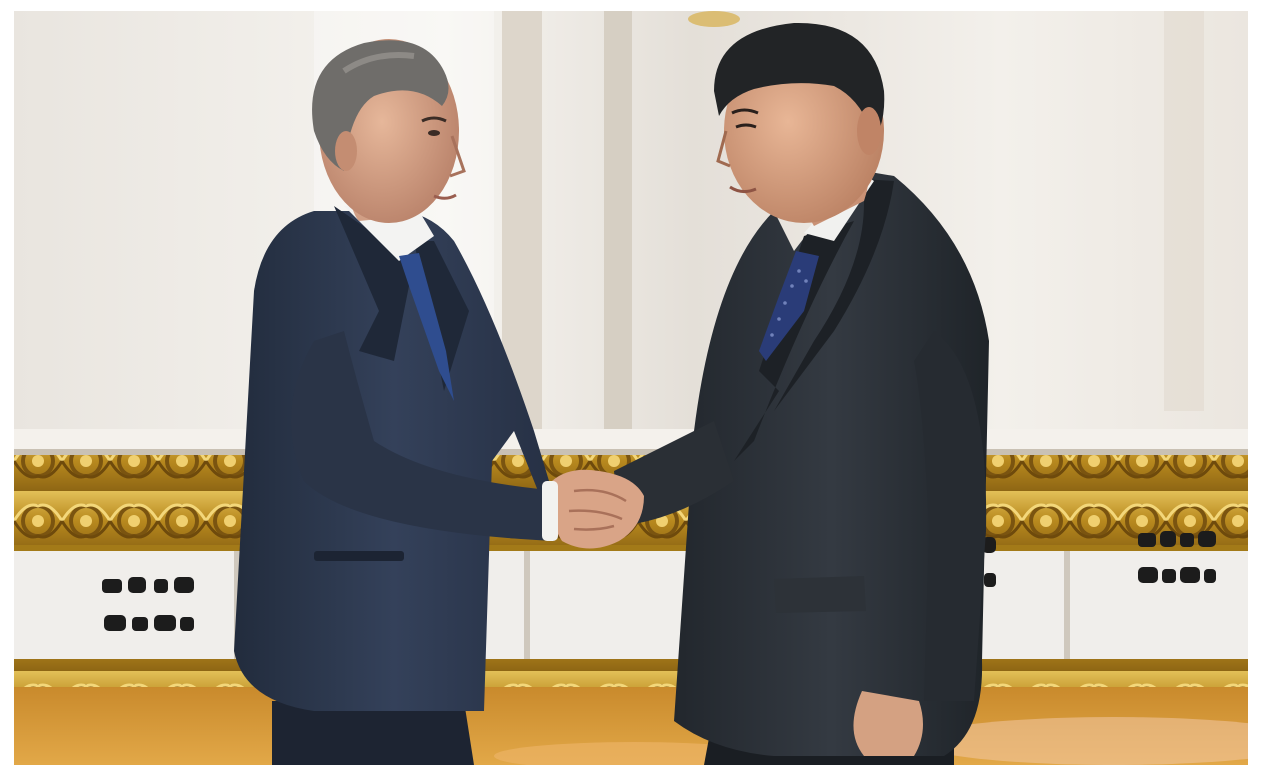  Describe the element at coordinates (1081, 741) in the screenshot. I see `carpet-pattern` at that location.